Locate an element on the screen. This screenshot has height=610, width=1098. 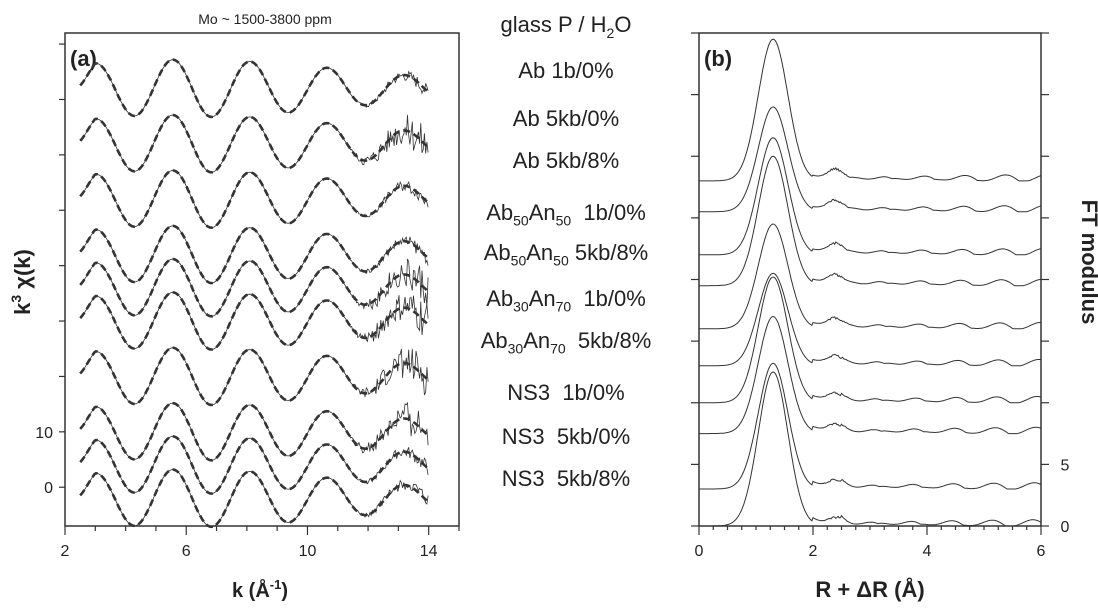
sample-label: NS3 1b/0% is located at coordinates (565, 393).